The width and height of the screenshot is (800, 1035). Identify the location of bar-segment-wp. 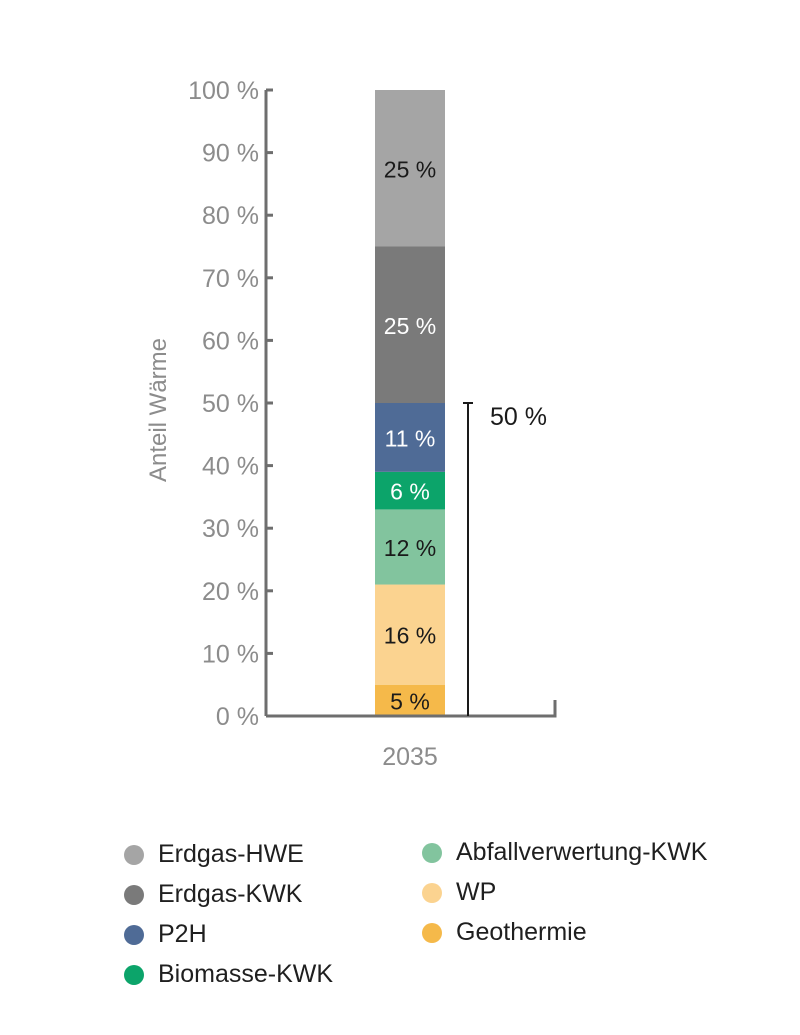
(410, 634).